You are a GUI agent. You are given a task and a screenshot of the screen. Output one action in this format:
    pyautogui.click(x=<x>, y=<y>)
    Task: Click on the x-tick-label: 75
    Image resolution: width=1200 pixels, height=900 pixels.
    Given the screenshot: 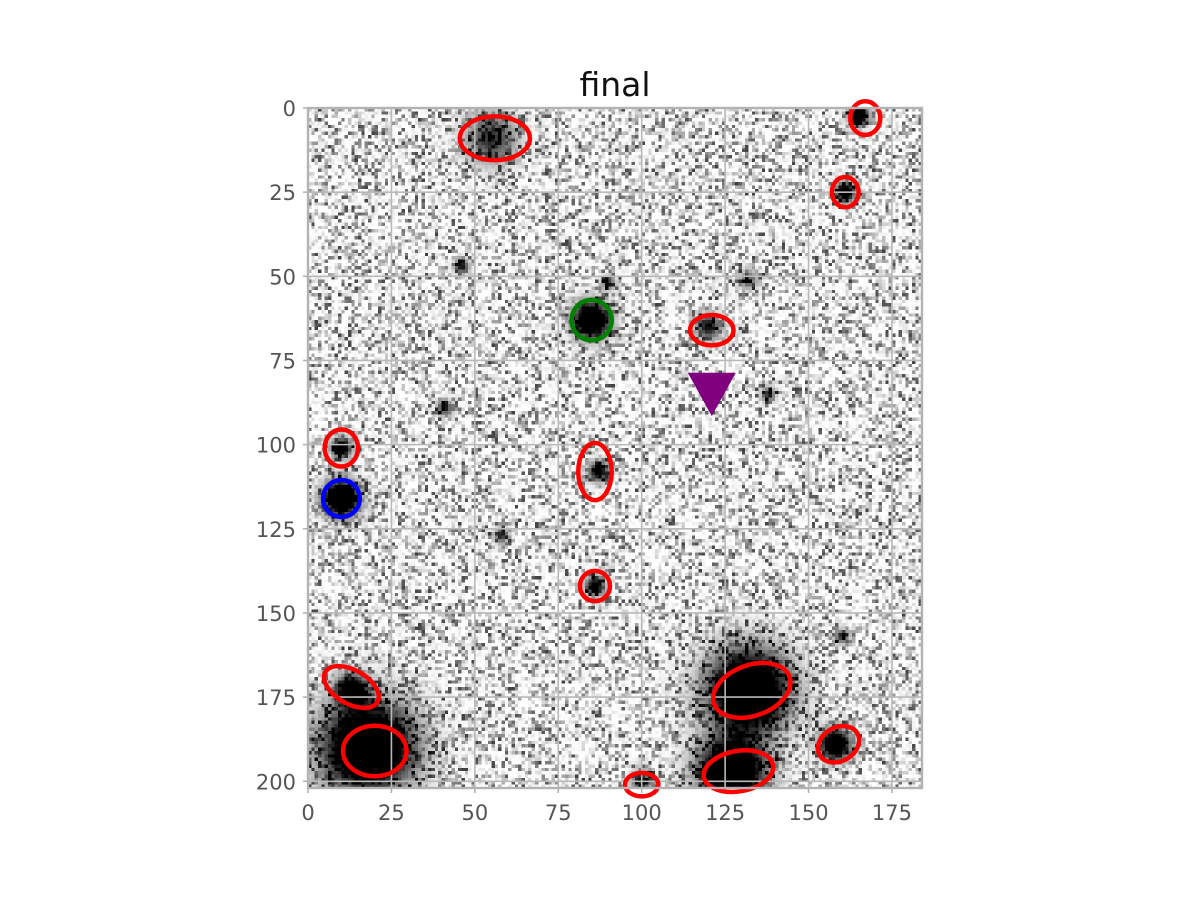 What is the action you would take?
    pyautogui.click(x=558, y=813)
    